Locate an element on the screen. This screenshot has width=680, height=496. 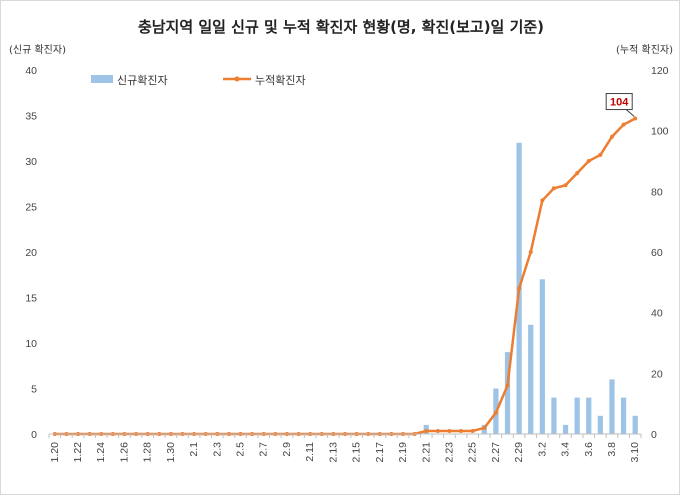
right-axis-title: (누적 확진자) is located at coordinates (644, 50).